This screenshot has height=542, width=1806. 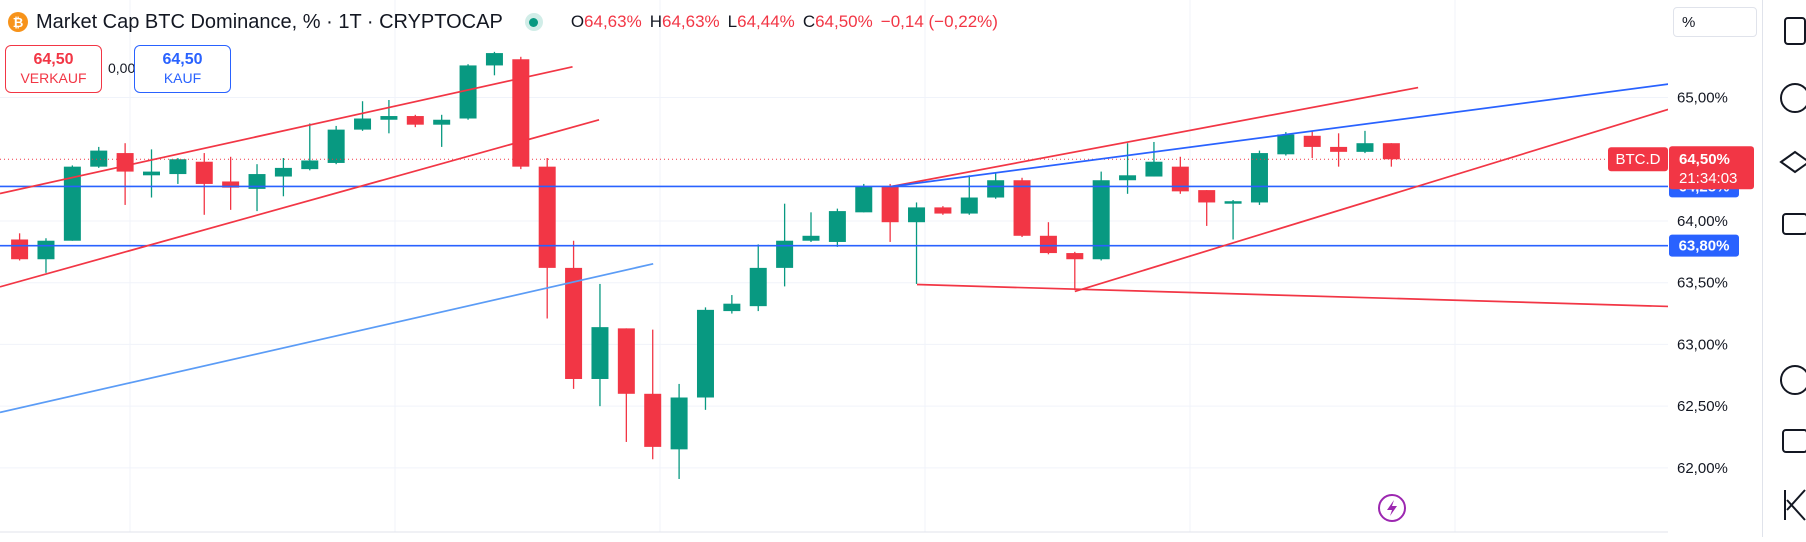 I want to click on countdown-label: 21:34:03, so click(x=1708, y=178).